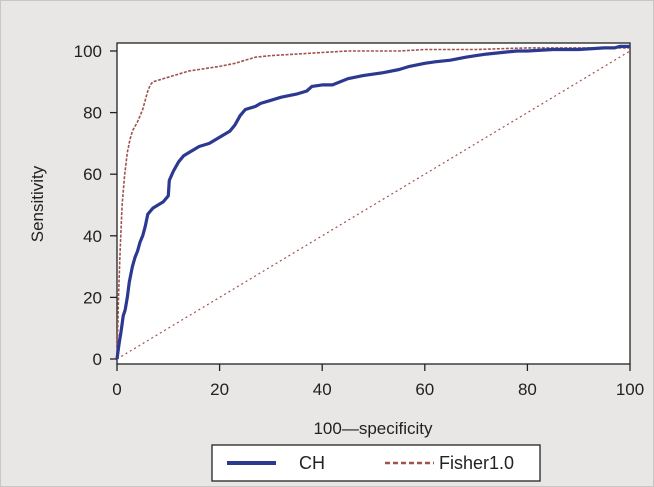 The image size is (654, 487). Describe the element at coordinates (37, 203) in the screenshot. I see `y-axis-label: Sensitivity` at that location.